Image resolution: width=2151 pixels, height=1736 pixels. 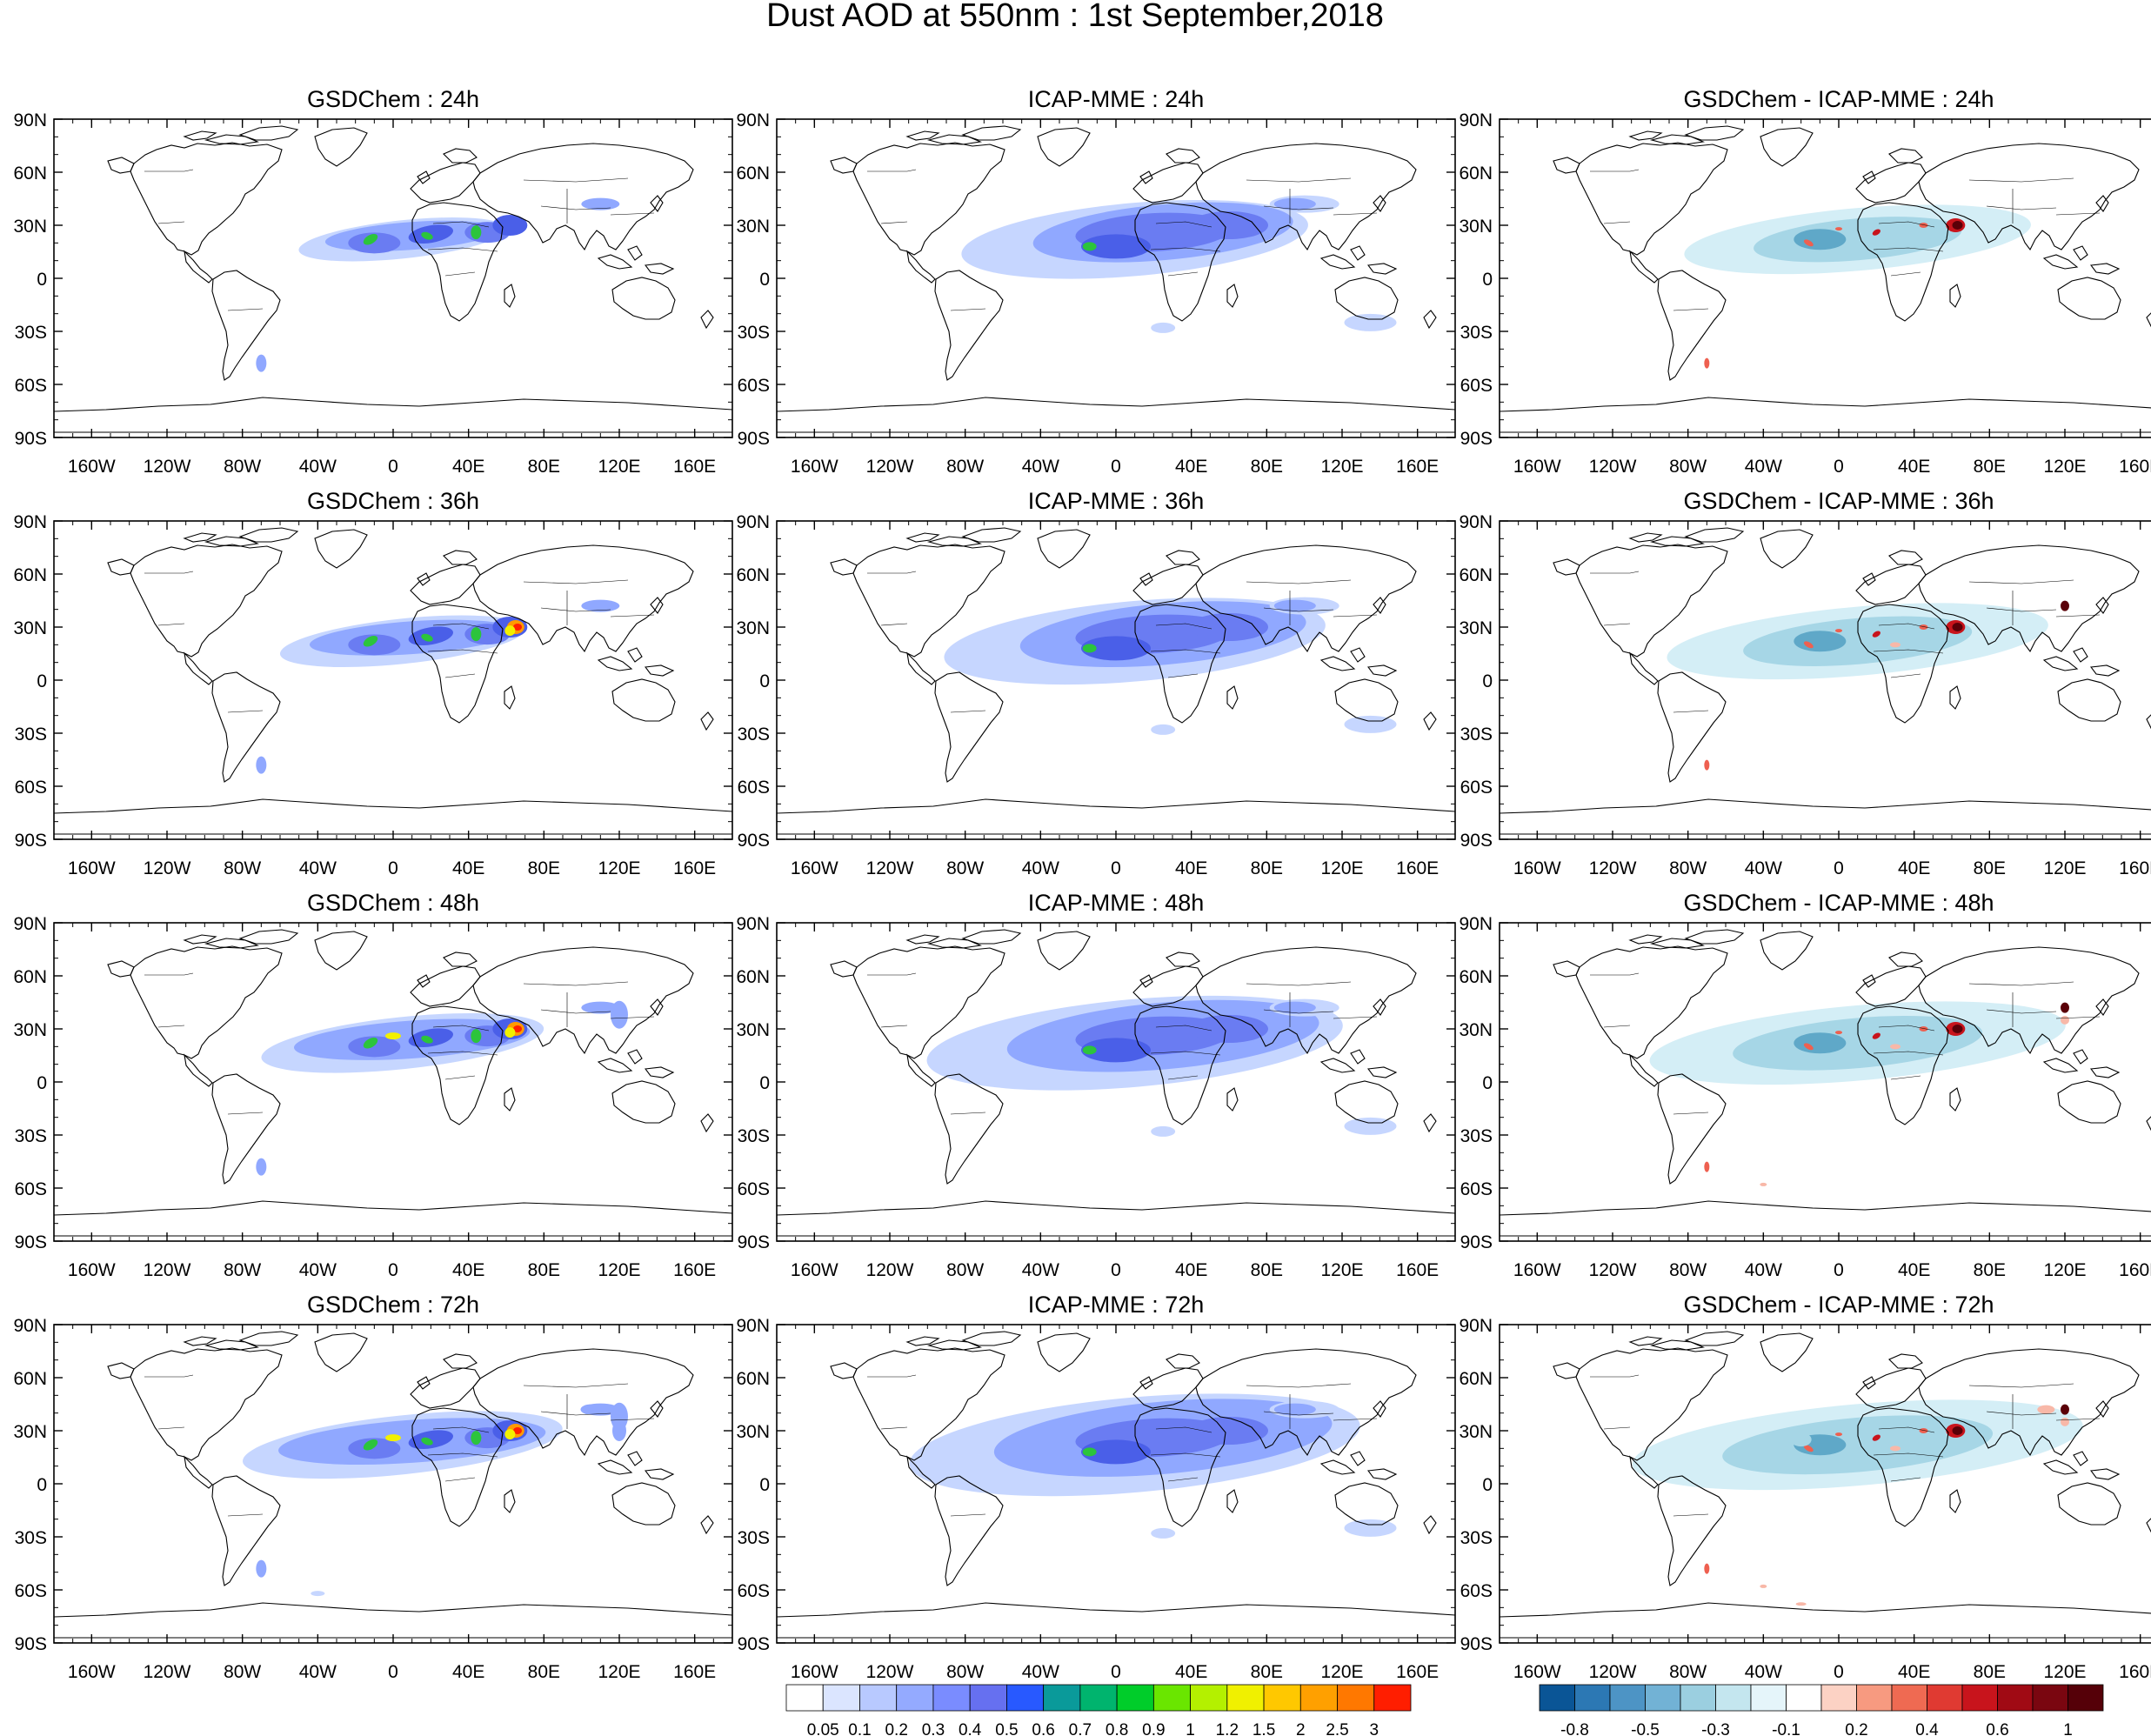 What do you see at coordinates (1116, 903) in the screenshot?
I see `panel-title: ICAP-MME : 48h` at bounding box center [1116, 903].